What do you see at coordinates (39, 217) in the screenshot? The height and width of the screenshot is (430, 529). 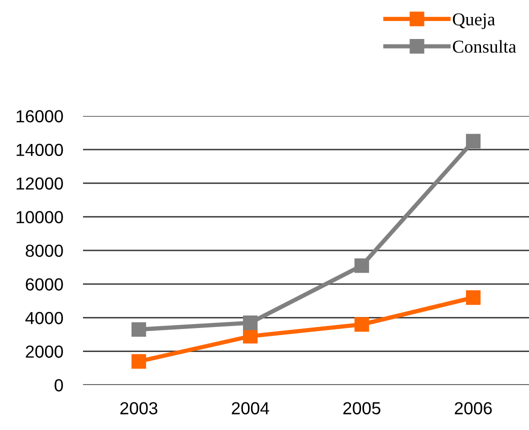 I see `y-tick-label: 10000` at bounding box center [39, 217].